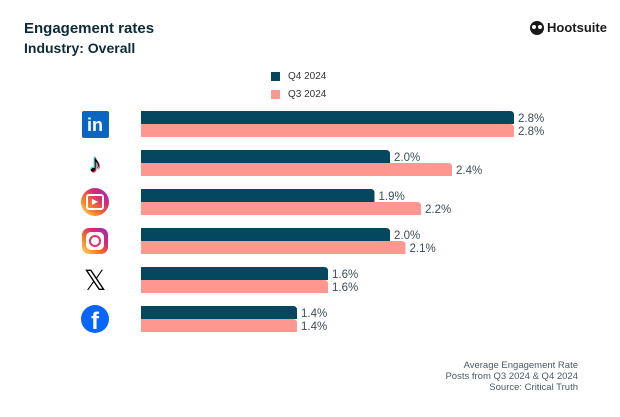 The width and height of the screenshot is (620, 417). Describe the element at coordinates (537, 27) in the screenshot. I see `owl-icon` at that location.